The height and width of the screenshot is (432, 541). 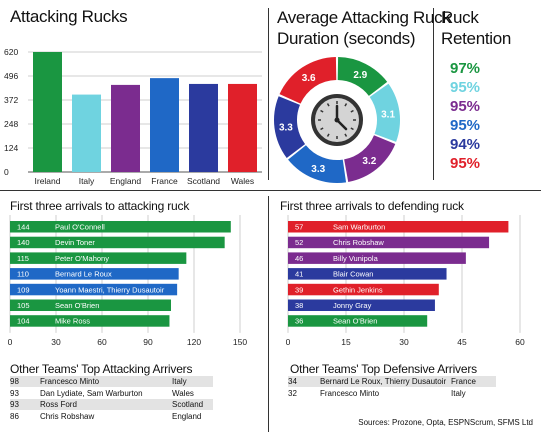 What do you see at coordinates (364, 17) in the screenshot?
I see `duration-title-line1: Average Attacking Ruck` at bounding box center [364, 17].